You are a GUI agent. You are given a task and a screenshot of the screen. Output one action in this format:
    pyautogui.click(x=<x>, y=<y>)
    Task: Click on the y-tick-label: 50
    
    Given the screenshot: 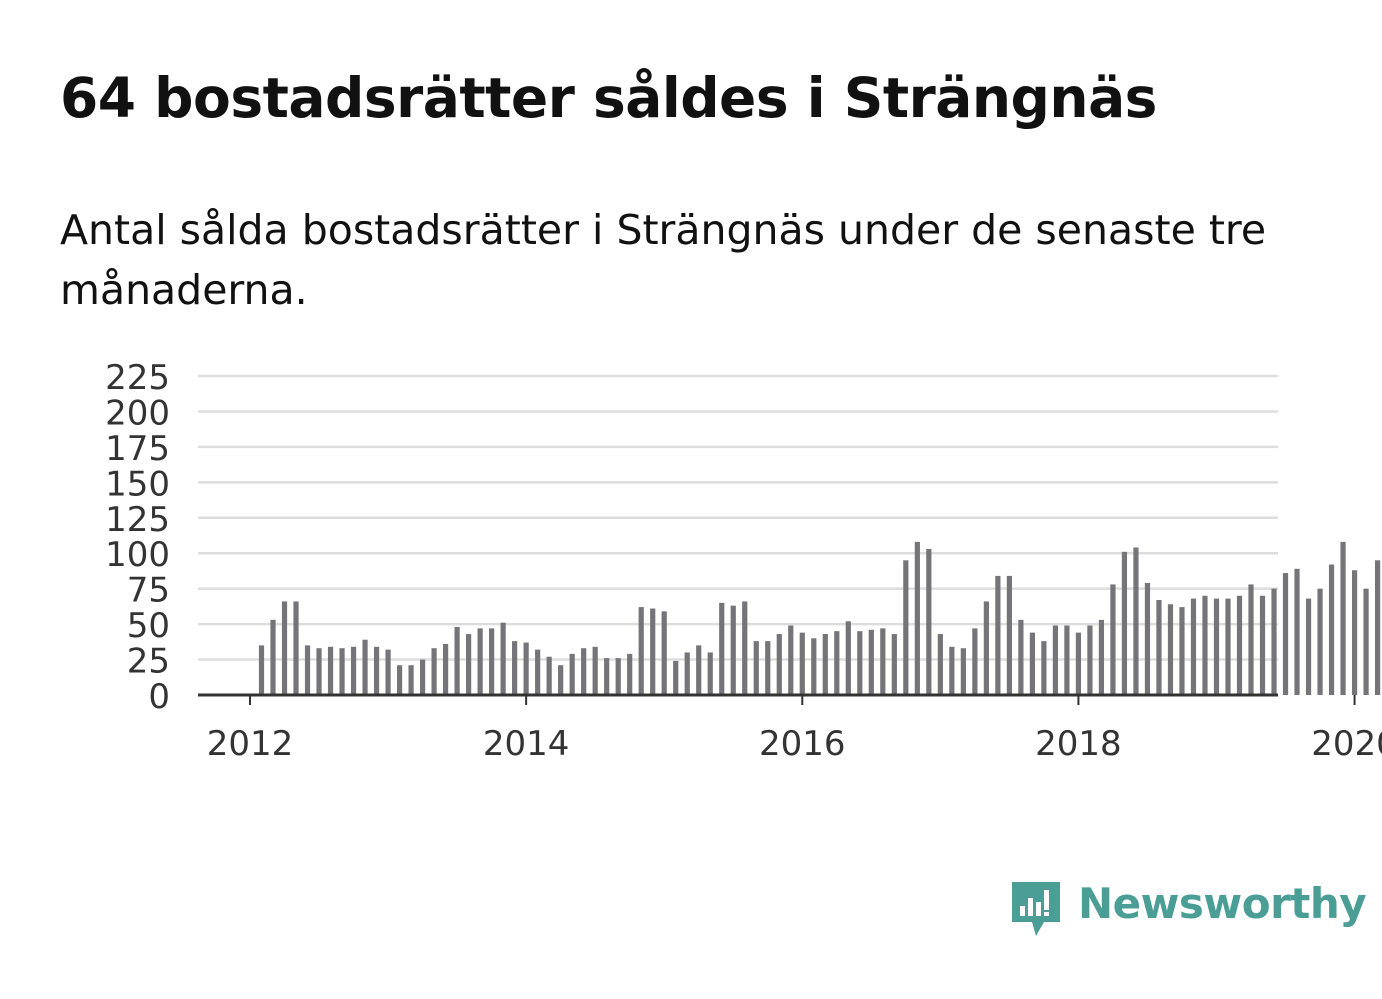 What is the action you would take?
    pyautogui.click(x=148, y=626)
    